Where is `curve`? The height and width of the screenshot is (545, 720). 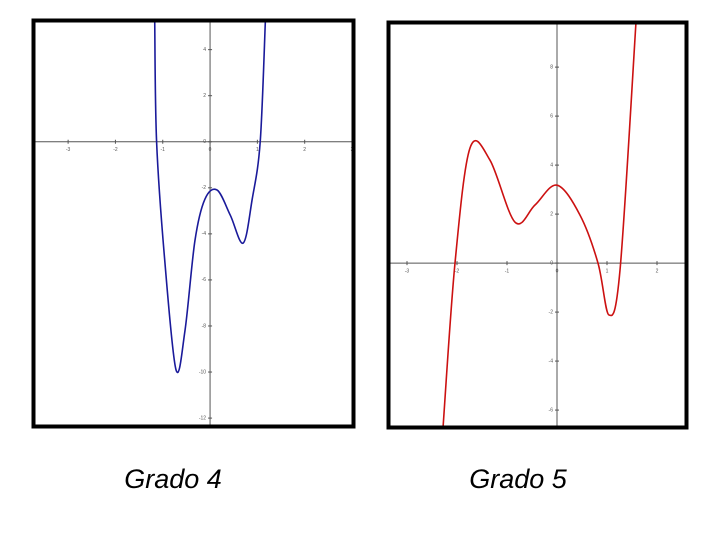
curve is located at coordinates (210, 198).